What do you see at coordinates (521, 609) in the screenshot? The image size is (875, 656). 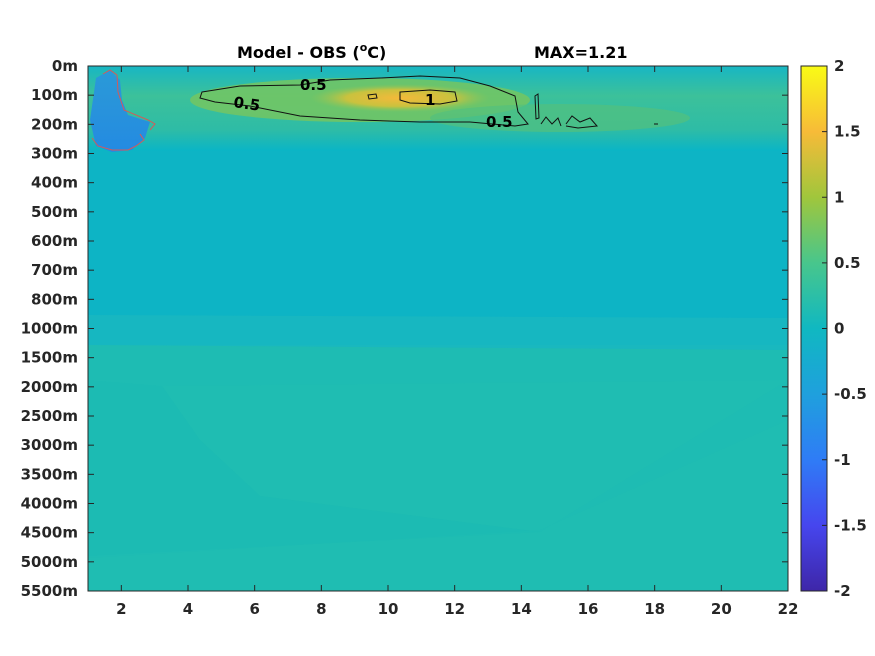 I see `x-tick-label: 14` at bounding box center [521, 609].